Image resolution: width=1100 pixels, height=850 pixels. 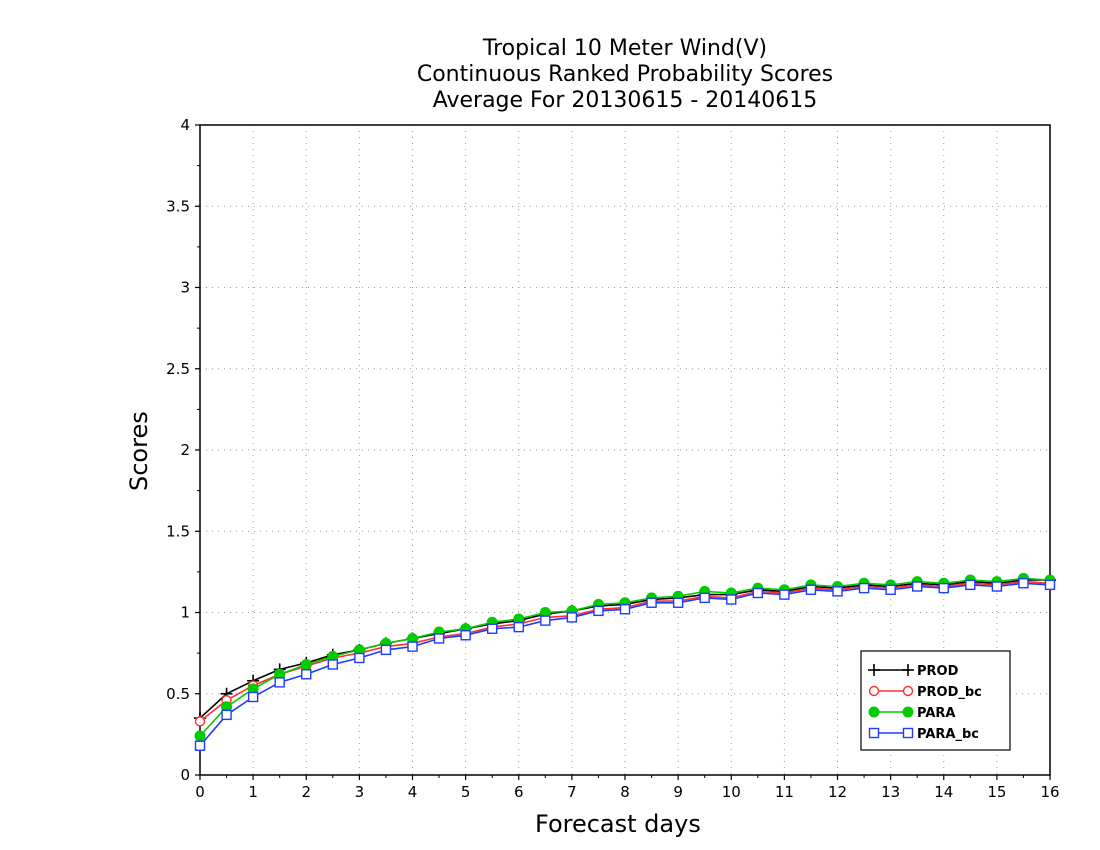 I want to click on legend-label: PROD, so click(x=938, y=671).